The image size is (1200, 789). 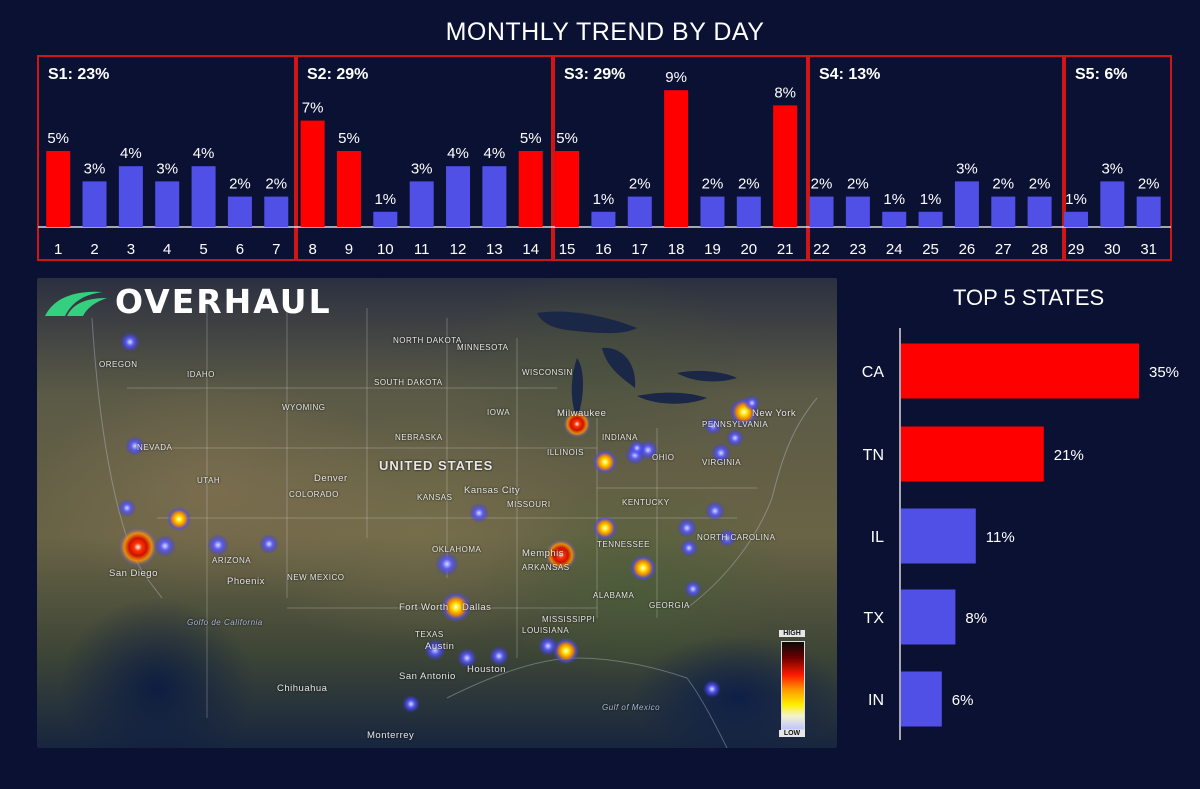 What do you see at coordinates (594, 74) in the screenshot?
I see `section-label: S3: 29%` at bounding box center [594, 74].